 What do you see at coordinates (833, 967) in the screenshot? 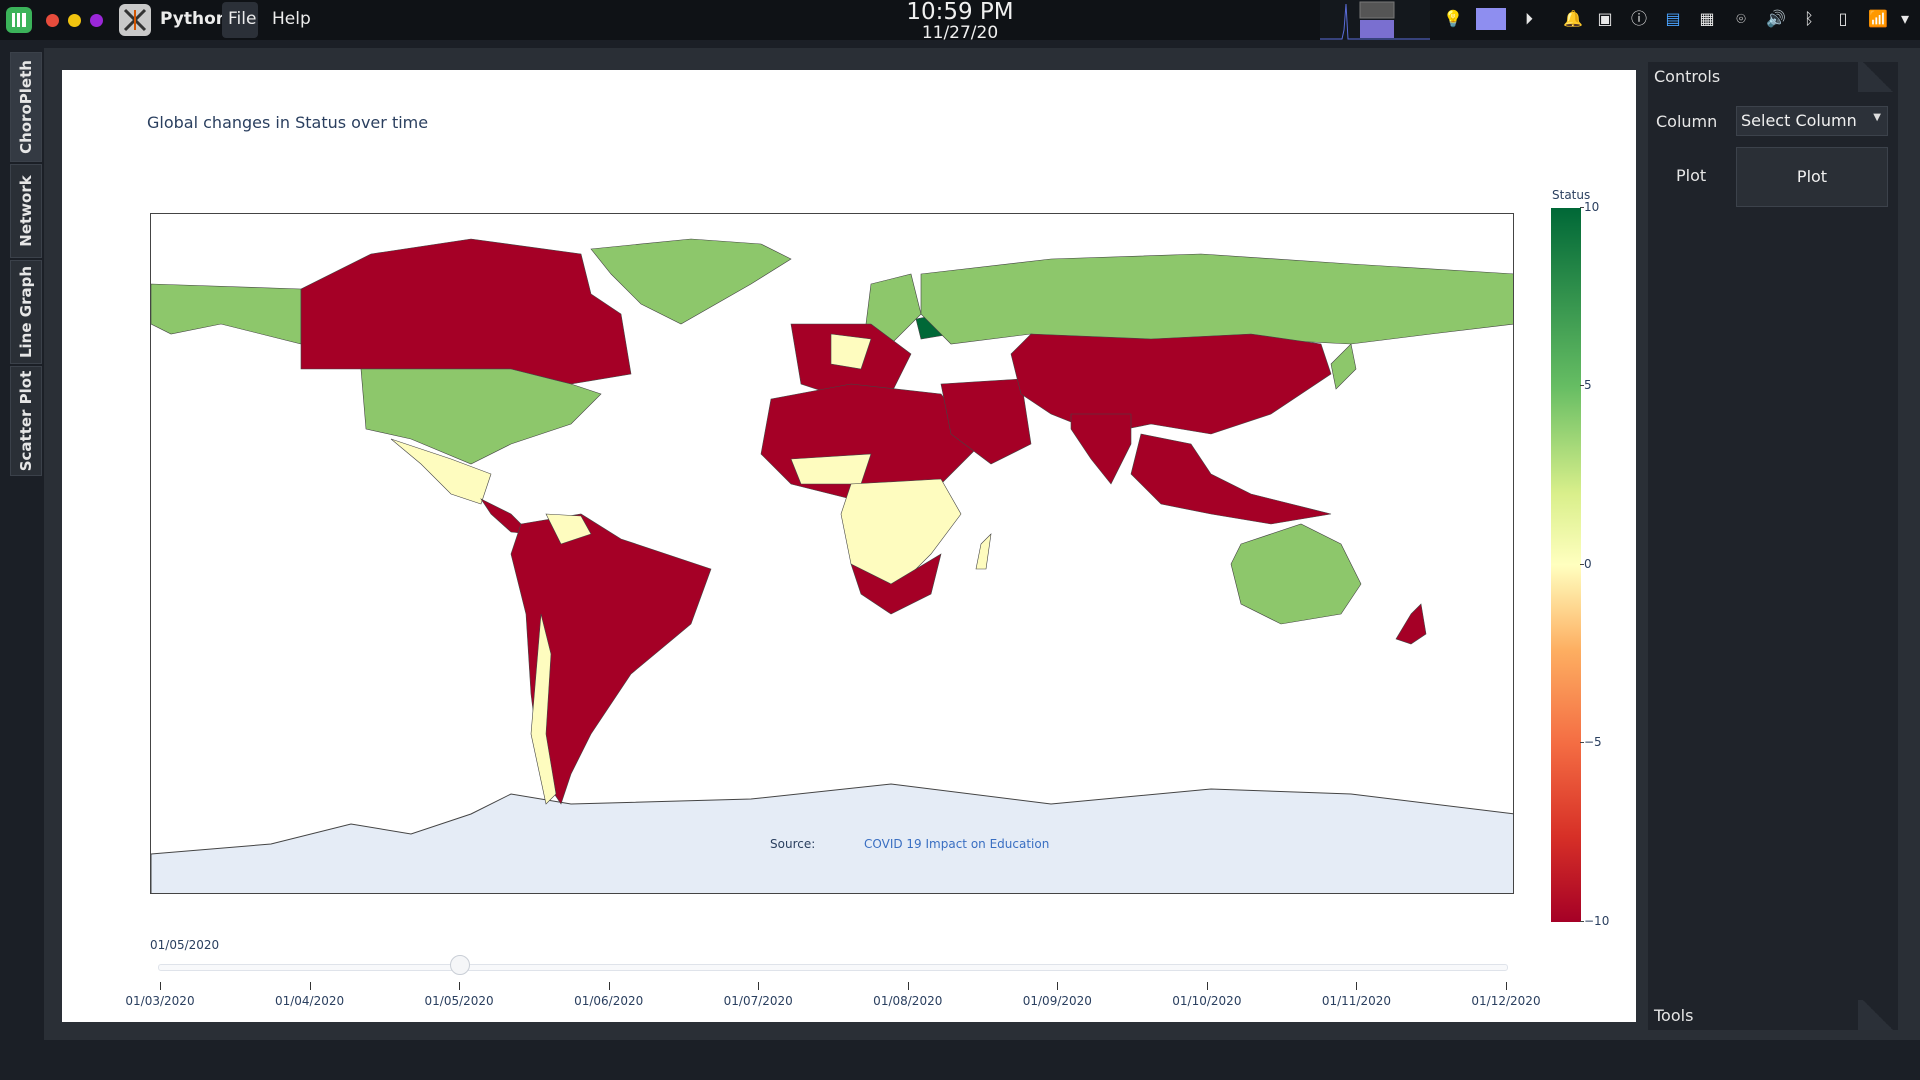
I see `date-slider-rail` at bounding box center [833, 967].